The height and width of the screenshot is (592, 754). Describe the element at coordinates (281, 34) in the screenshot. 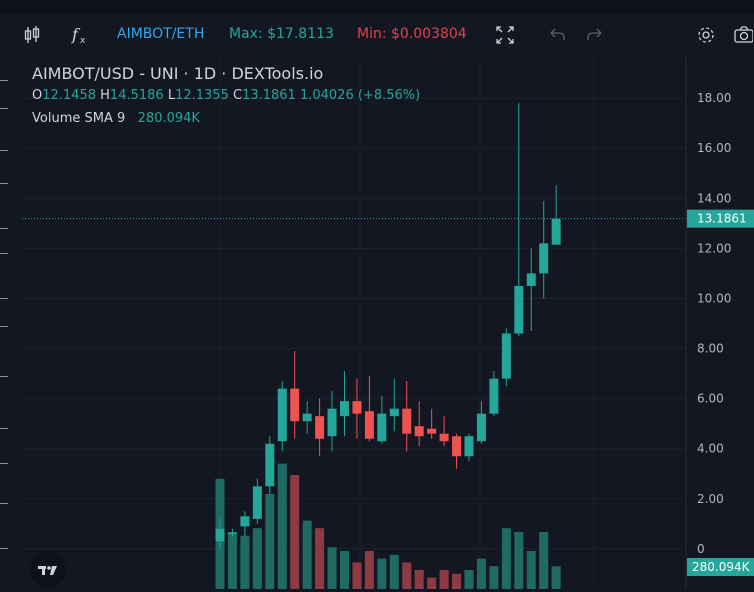

I see `max-price: Max: $17.8113` at that location.